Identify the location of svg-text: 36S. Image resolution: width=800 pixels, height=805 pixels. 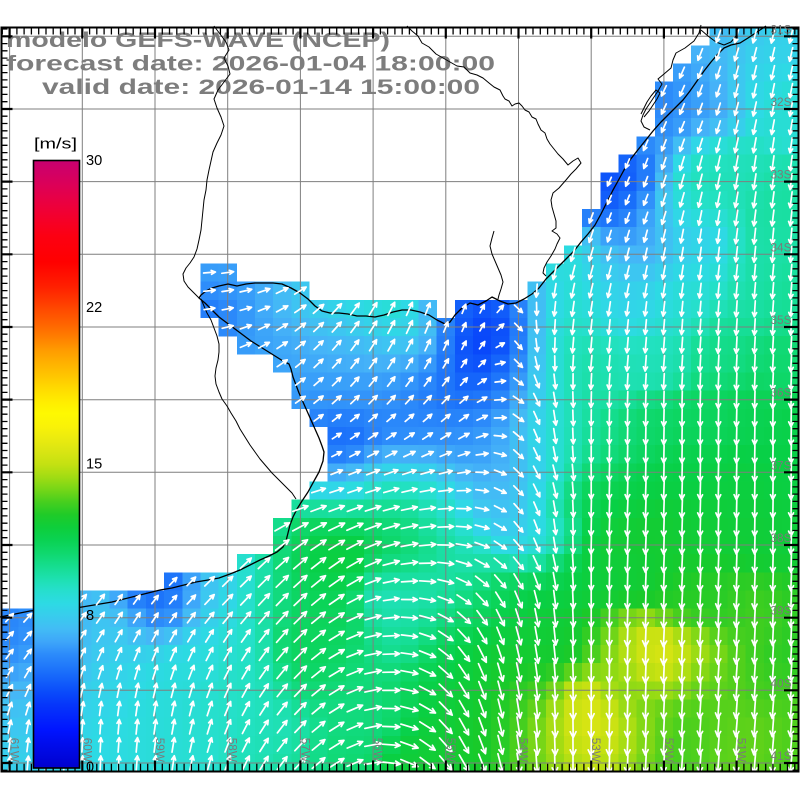
(781, 393).